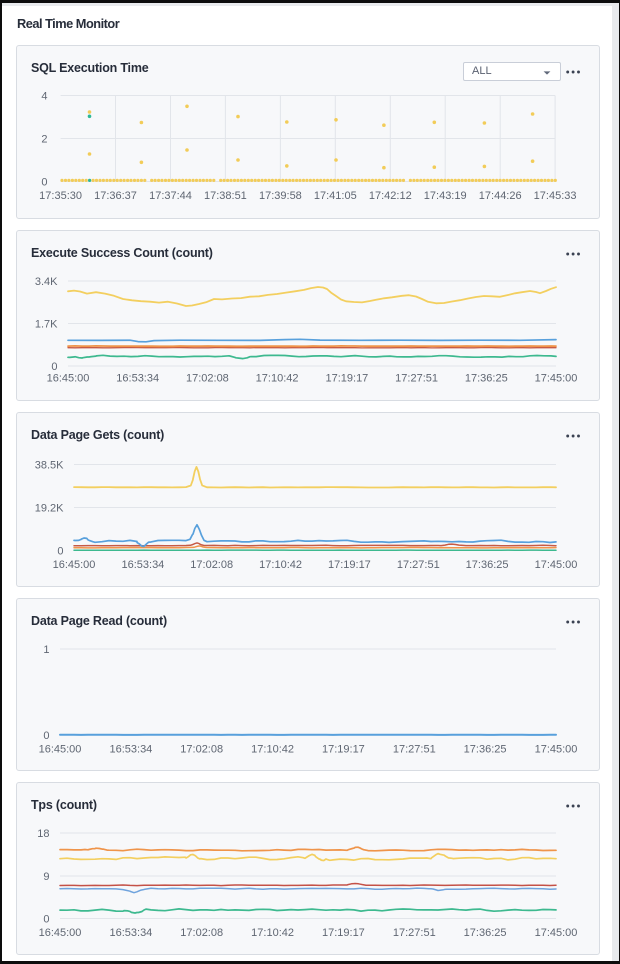  What do you see at coordinates (445, 196) in the screenshot?
I see `svg-text: 17:43:19` at bounding box center [445, 196].